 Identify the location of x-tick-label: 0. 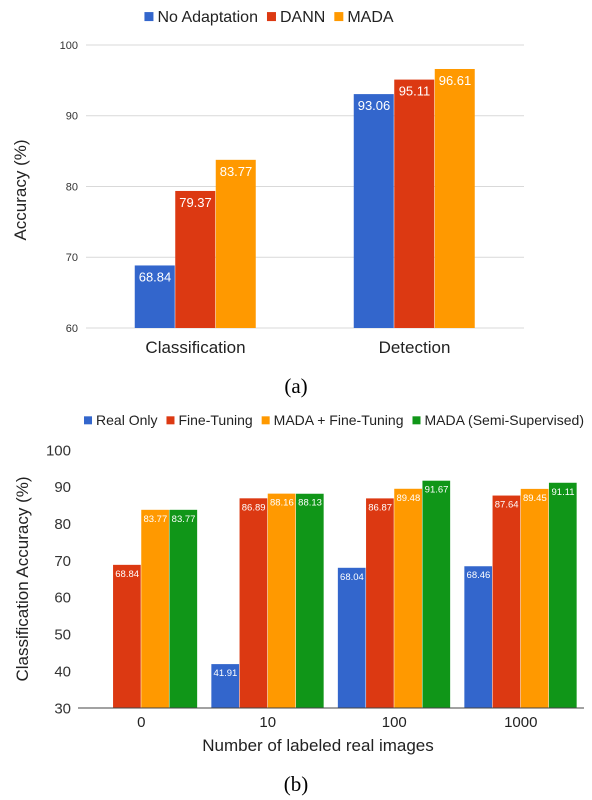
(141, 722).